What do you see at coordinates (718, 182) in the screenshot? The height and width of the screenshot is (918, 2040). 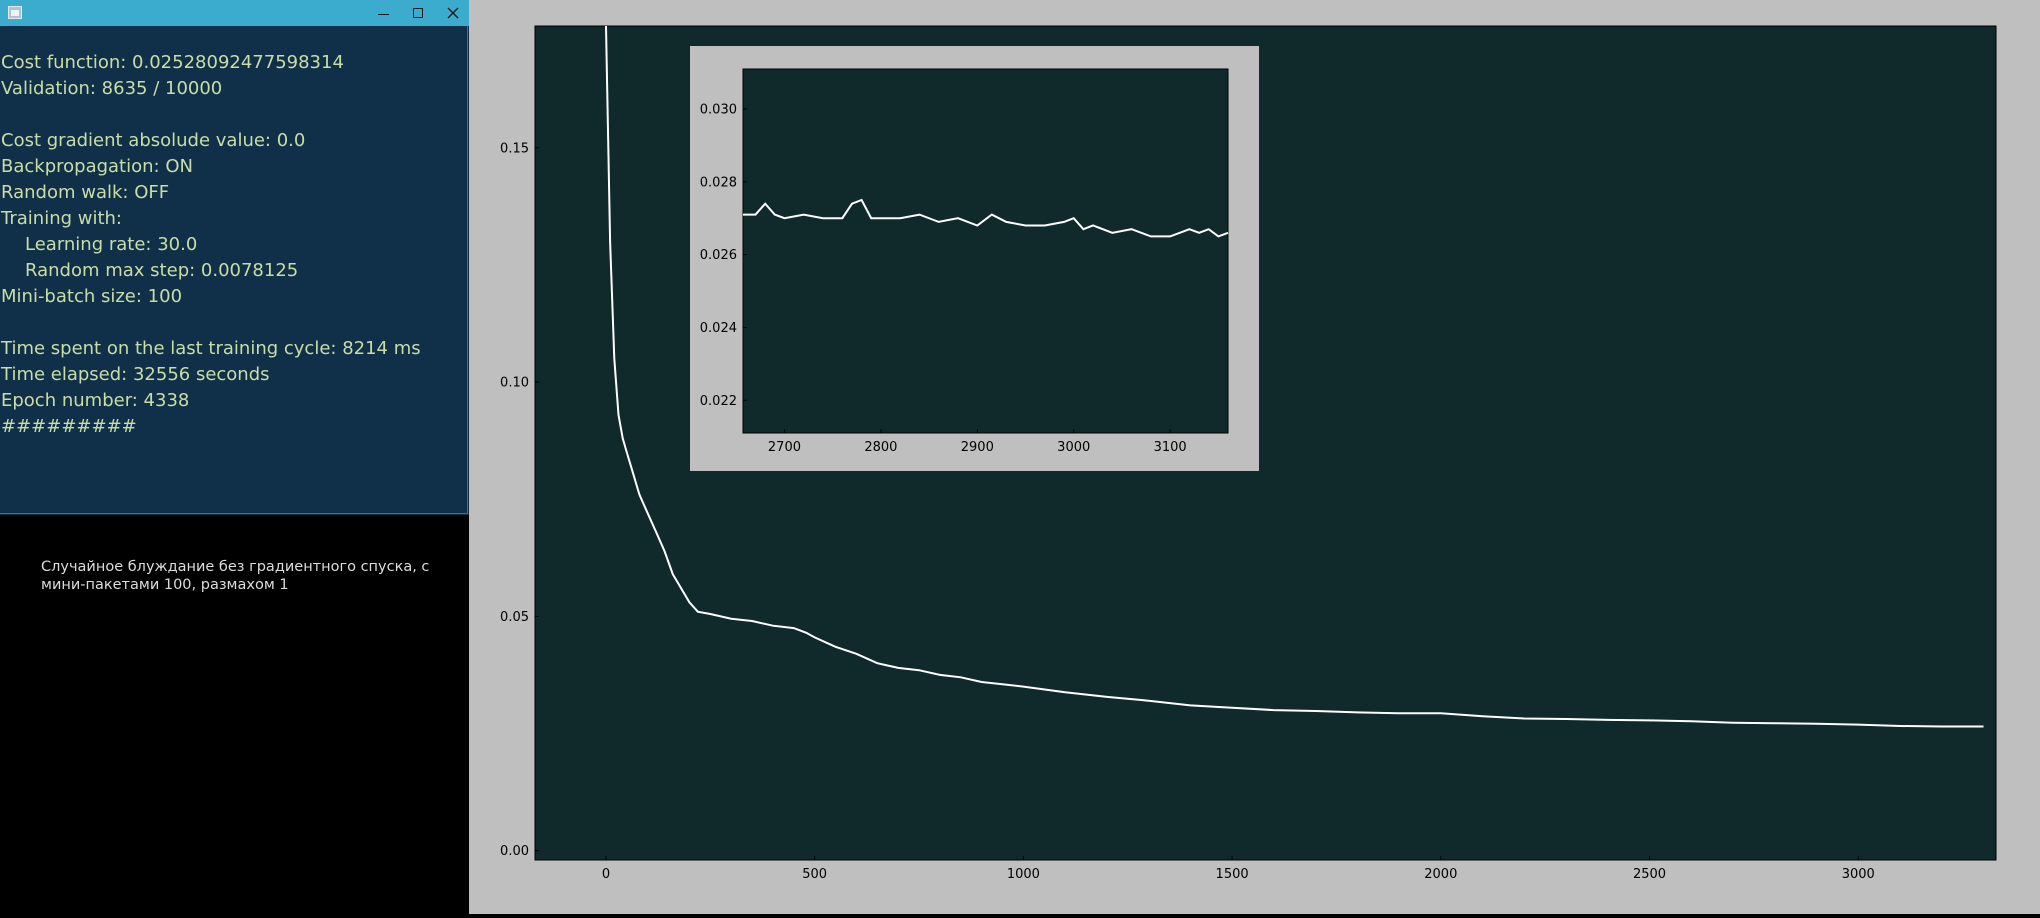 I see `inset-y-tick-label: 0.028` at bounding box center [718, 182].